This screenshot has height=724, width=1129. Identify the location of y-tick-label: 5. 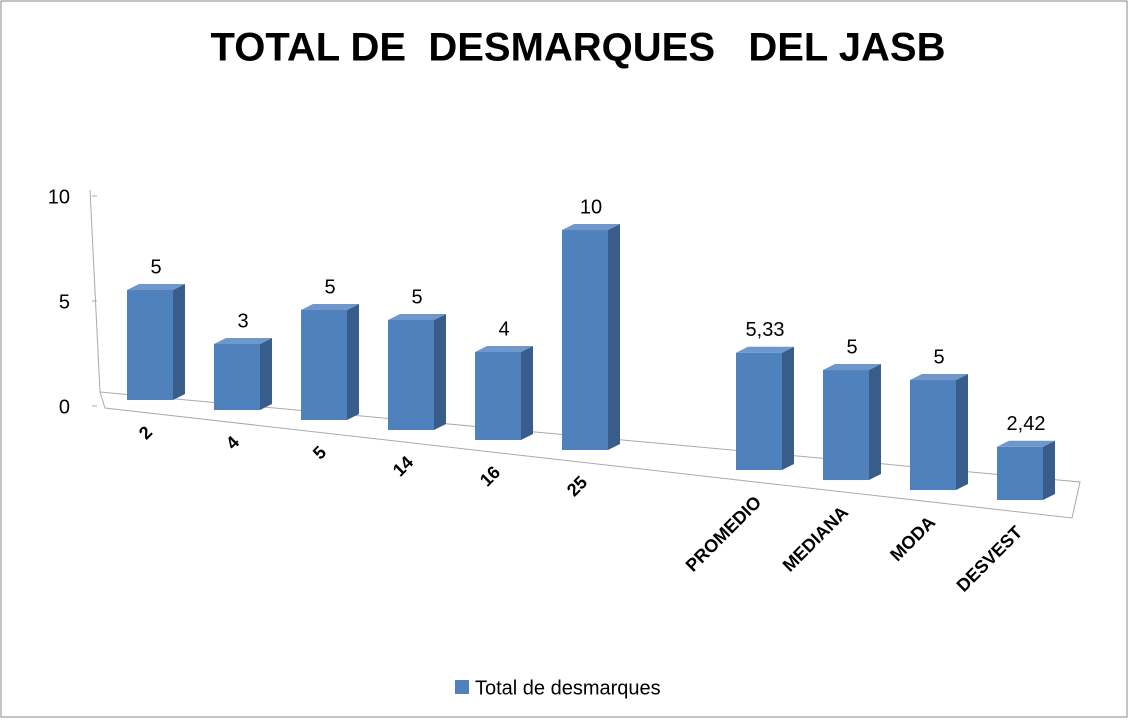
(64, 302).